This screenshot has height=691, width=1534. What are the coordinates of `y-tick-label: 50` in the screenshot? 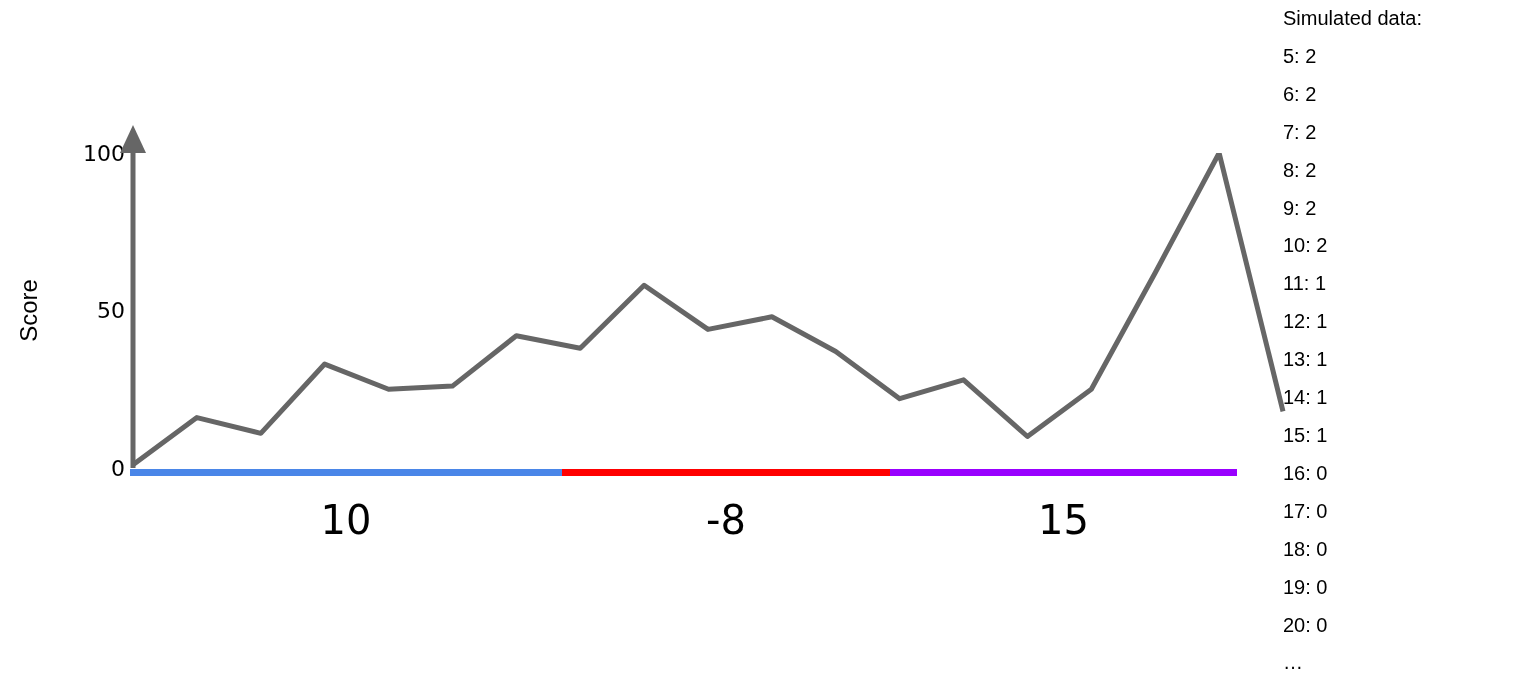 It's located at (111, 311).